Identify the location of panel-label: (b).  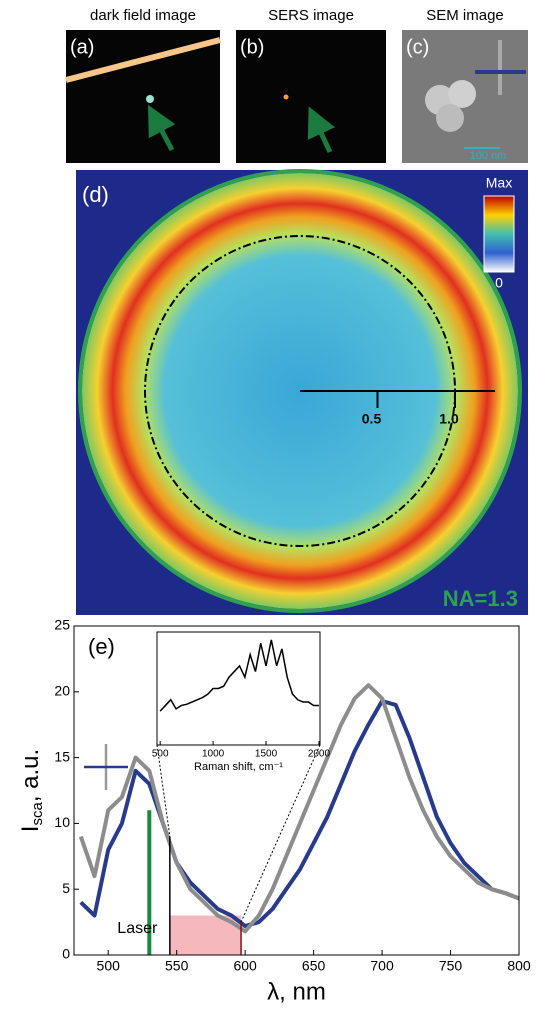
(252, 47).